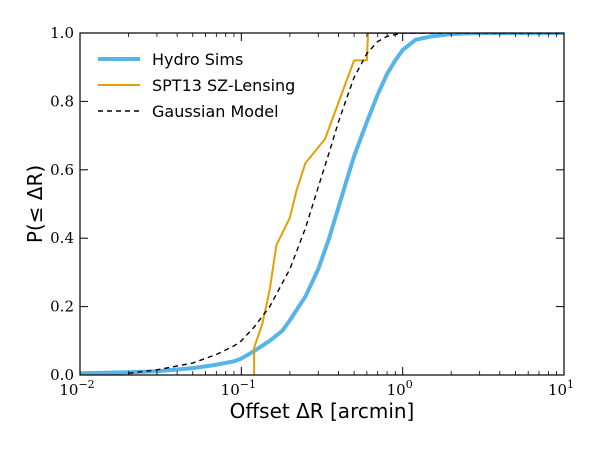  What do you see at coordinates (62, 307) in the screenshot?
I see `y-tick-label: 0.2` at bounding box center [62, 307].